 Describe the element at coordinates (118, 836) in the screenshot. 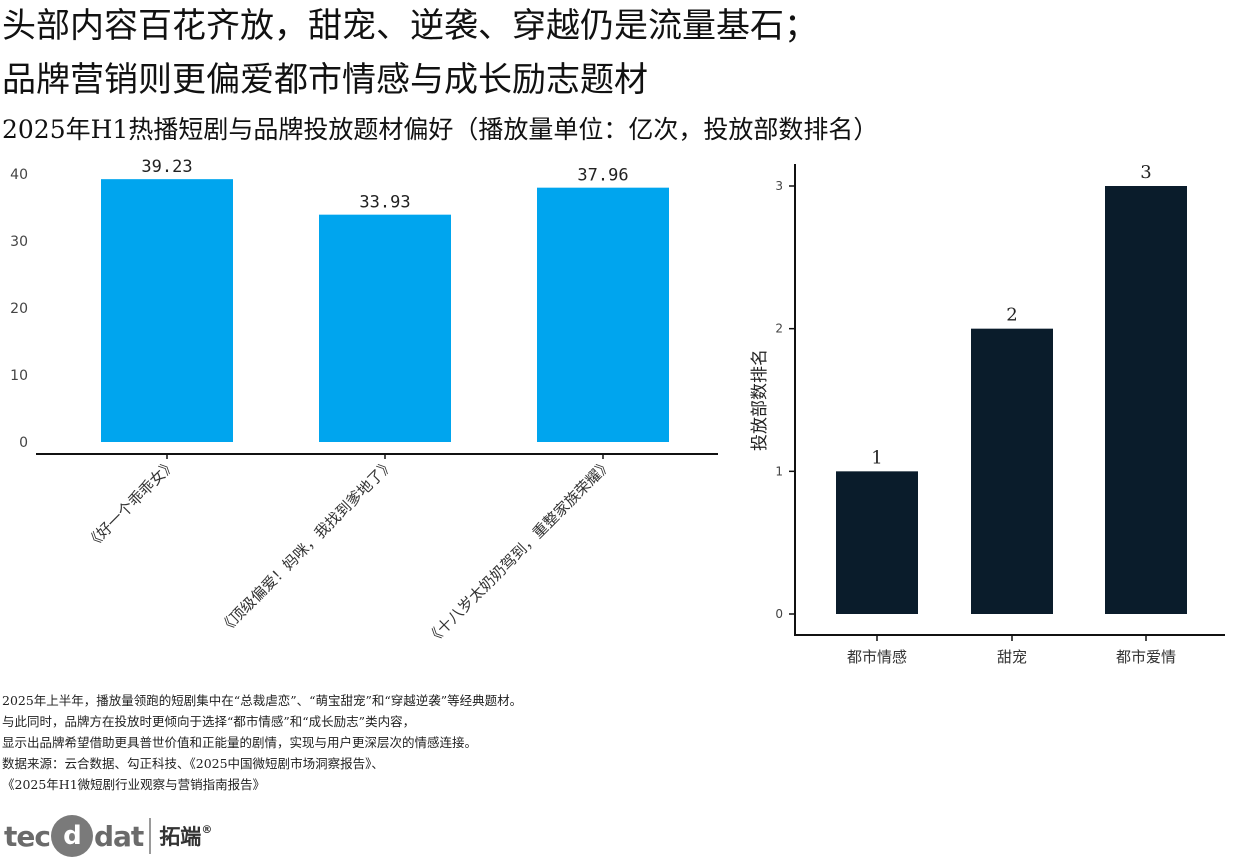

I see `logo-brand-suffix: dat` at that location.